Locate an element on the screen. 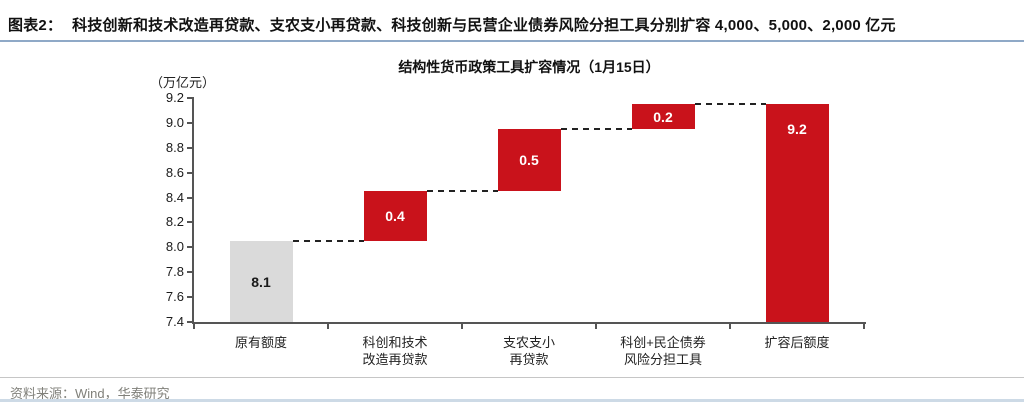 The height and width of the screenshot is (402, 1024). waterfall-bar-4: 0.2 is located at coordinates (663, 117).